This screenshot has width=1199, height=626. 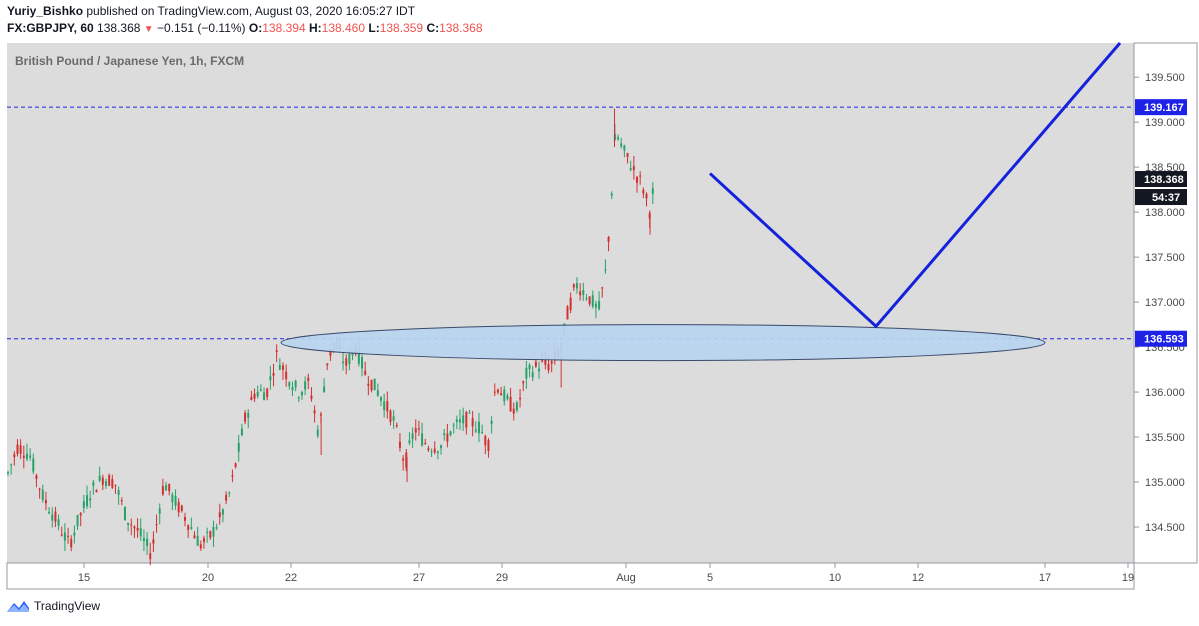 What do you see at coordinates (1166, 198) in the screenshot?
I see `price-label-text: 54:37` at bounding box center [1166, 198].